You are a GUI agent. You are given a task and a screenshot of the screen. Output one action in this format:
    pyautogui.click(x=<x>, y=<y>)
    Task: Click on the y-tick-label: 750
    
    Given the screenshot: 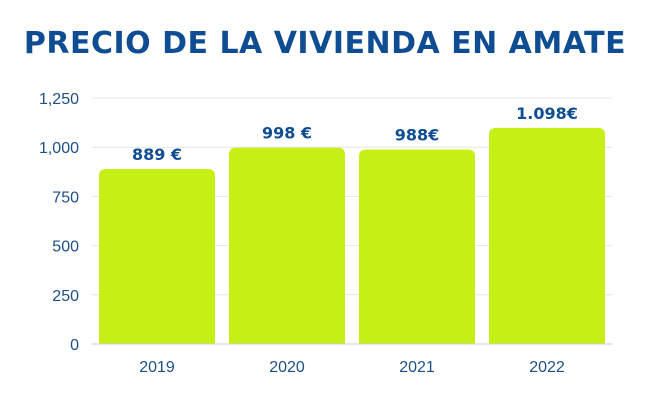 What is the action you would take?
    pyautogui.click(x=65, y=197)
    